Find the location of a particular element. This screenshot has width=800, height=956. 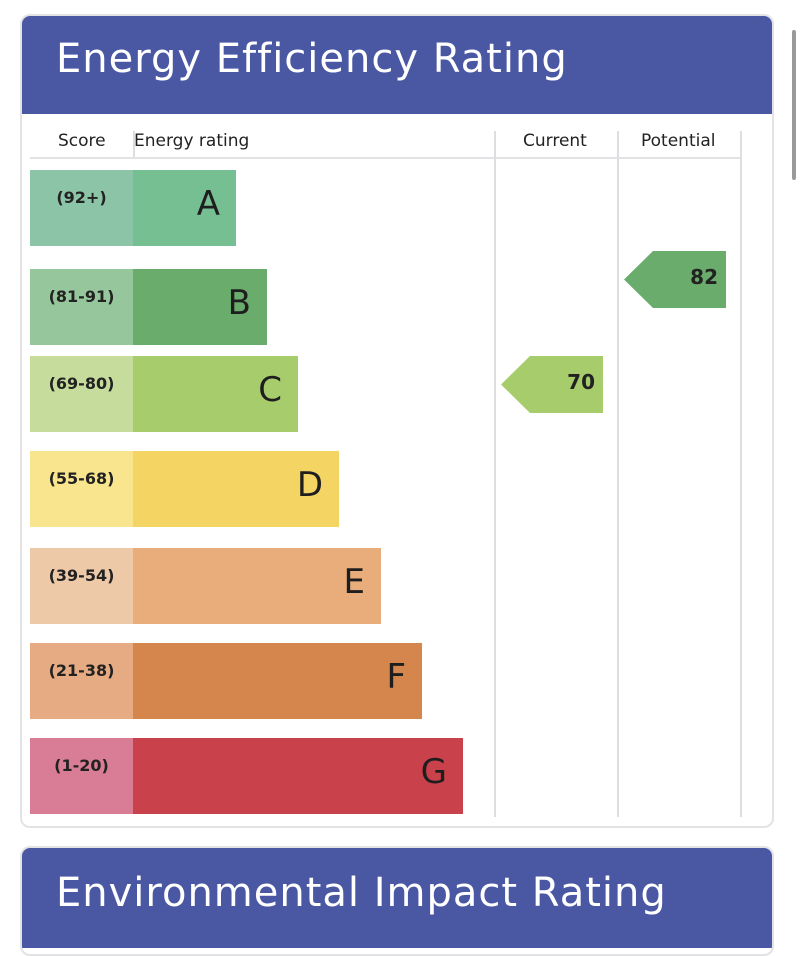

current-arrow-shape is located at coordinates (552, 384).